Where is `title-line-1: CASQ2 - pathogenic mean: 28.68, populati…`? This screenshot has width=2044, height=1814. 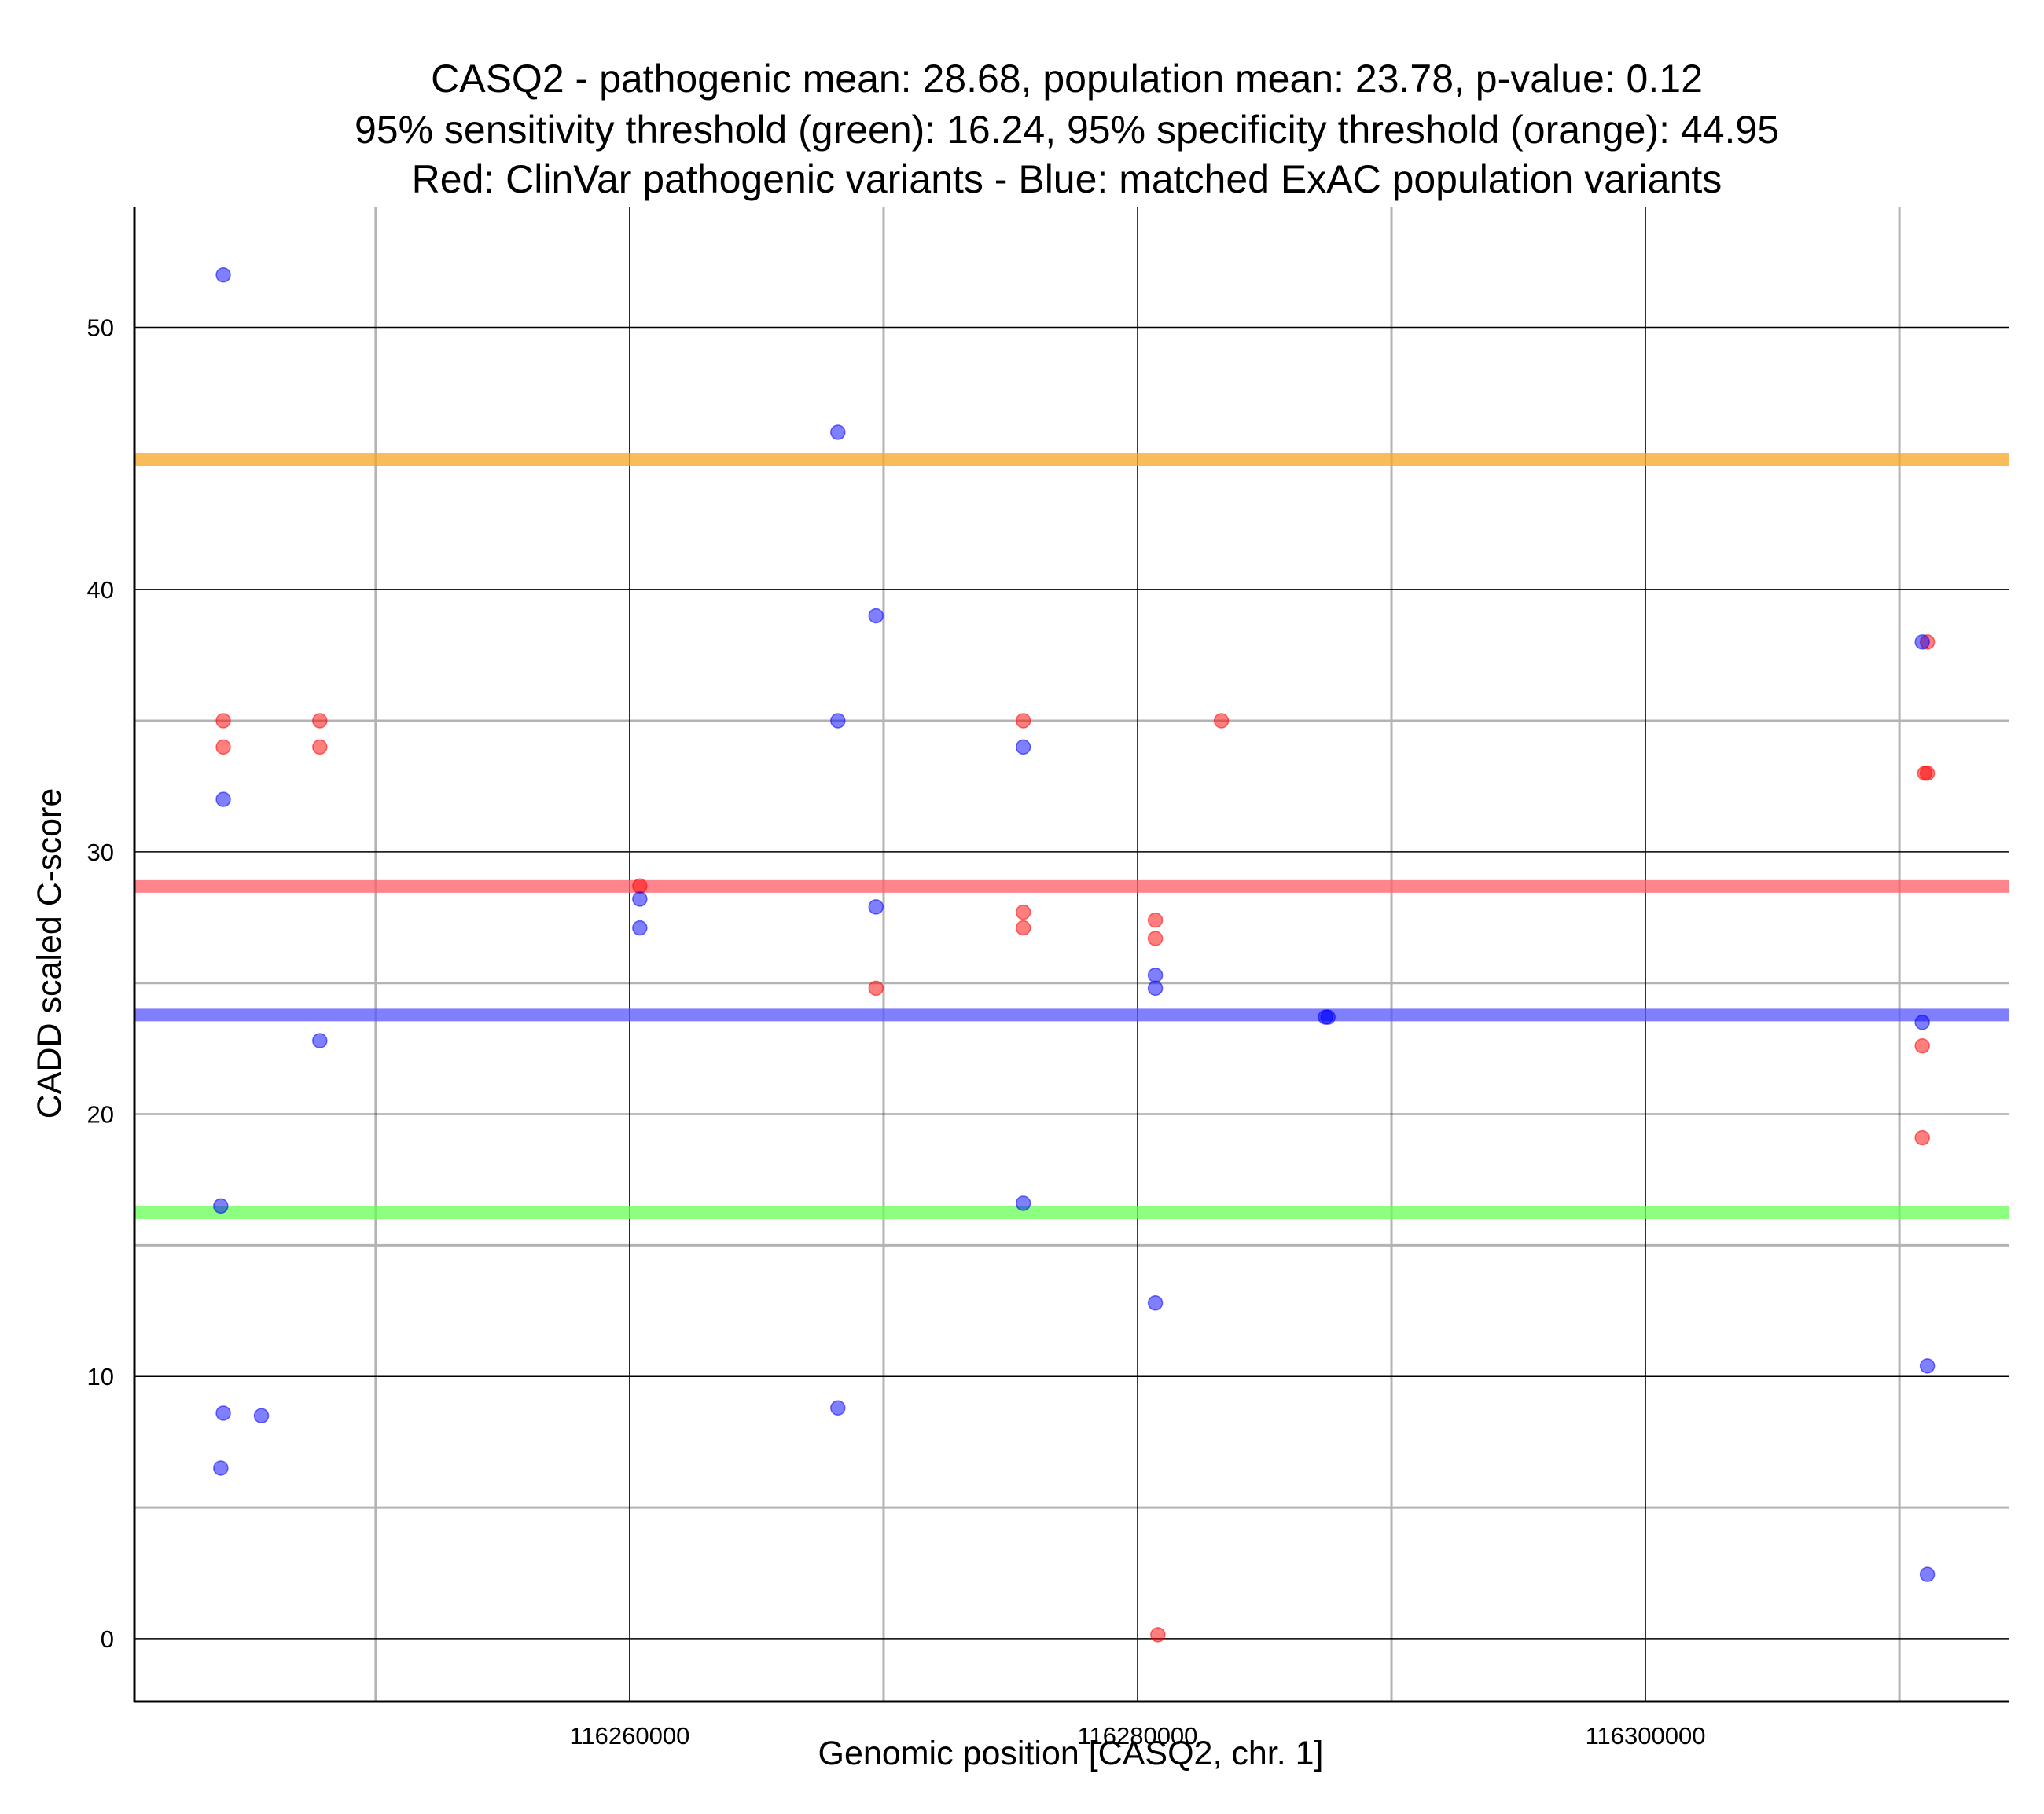 title-line-1: CASQ2 - pathogenic mean: 28.68, populati… is located at coordinates (1067, 79).